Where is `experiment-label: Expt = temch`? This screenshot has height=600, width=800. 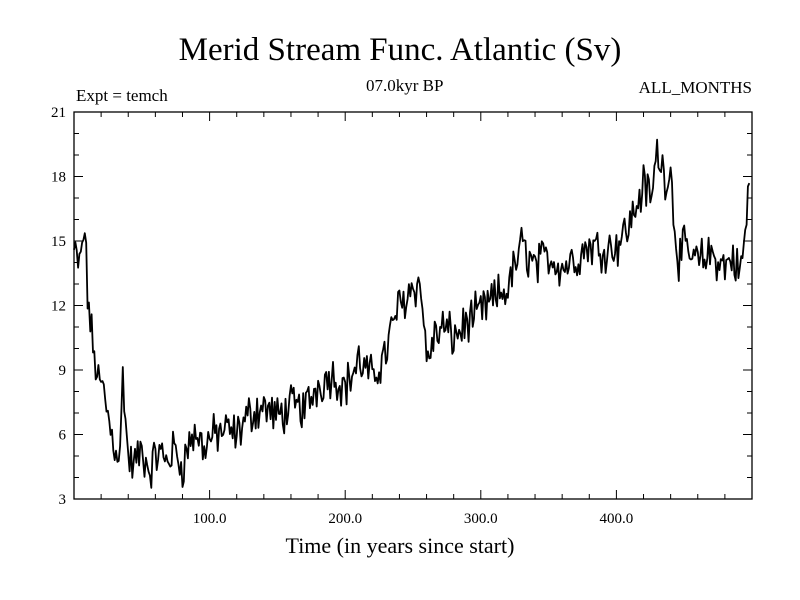
experiment-label: Expt = temch is located at coordinates (122, 95).